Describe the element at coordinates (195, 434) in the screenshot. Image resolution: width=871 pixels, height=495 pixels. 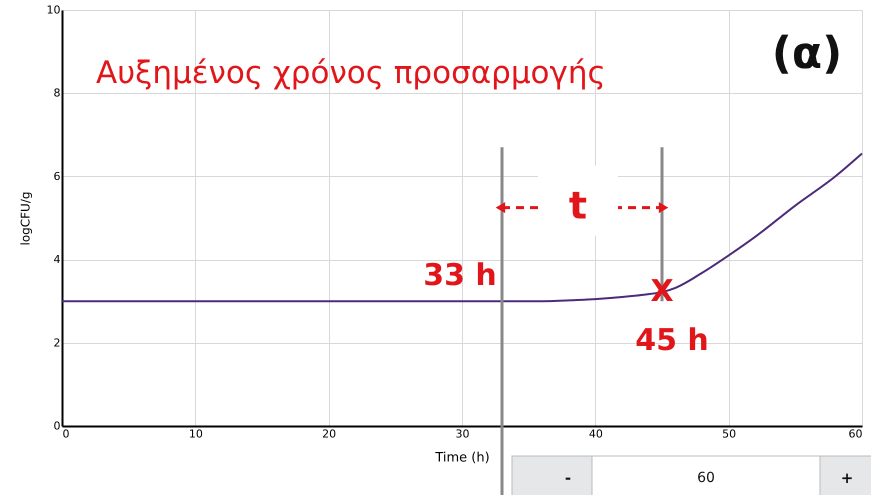
I see `x-tick-label: 10` at that location.